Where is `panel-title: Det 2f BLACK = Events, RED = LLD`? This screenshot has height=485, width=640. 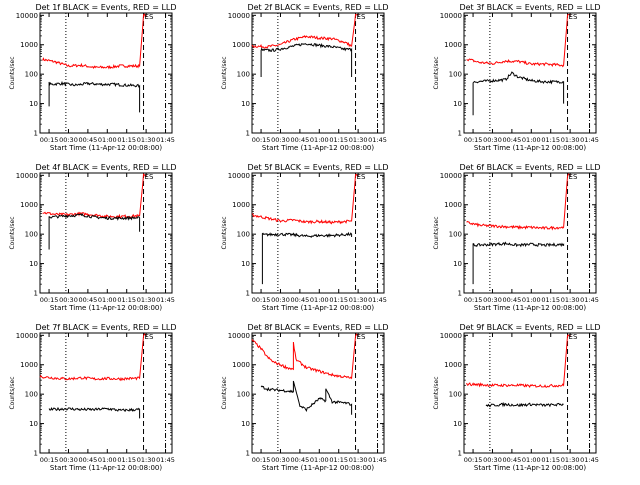 panel-title: Det 2f BLACK = Events, RED = LLD is located at coordinates (317, 7).